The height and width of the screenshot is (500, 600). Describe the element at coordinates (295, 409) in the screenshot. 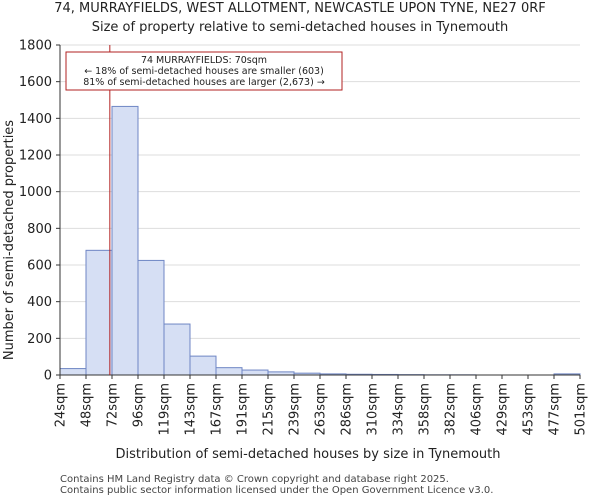

I see `x-tick-label-9: 239sqm` at that location.